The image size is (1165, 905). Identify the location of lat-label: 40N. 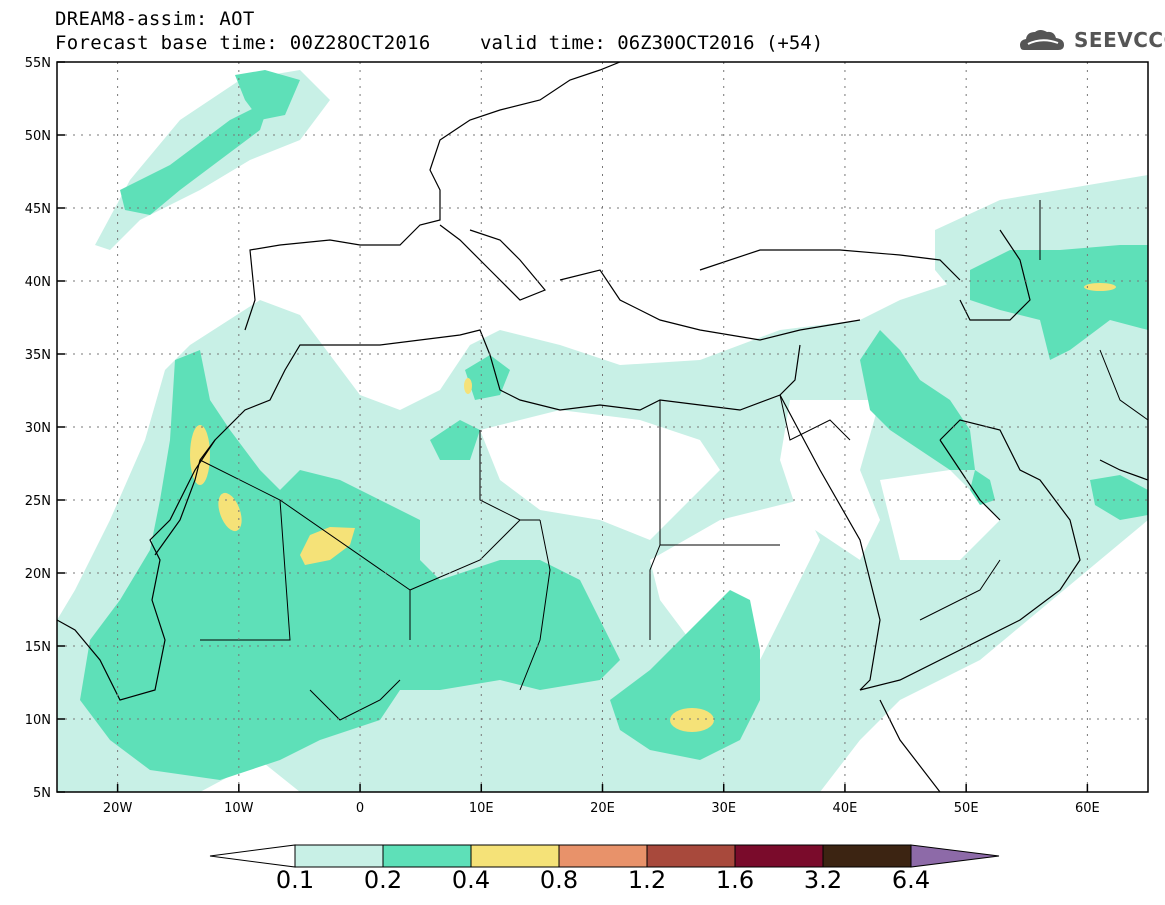
(38, 282).